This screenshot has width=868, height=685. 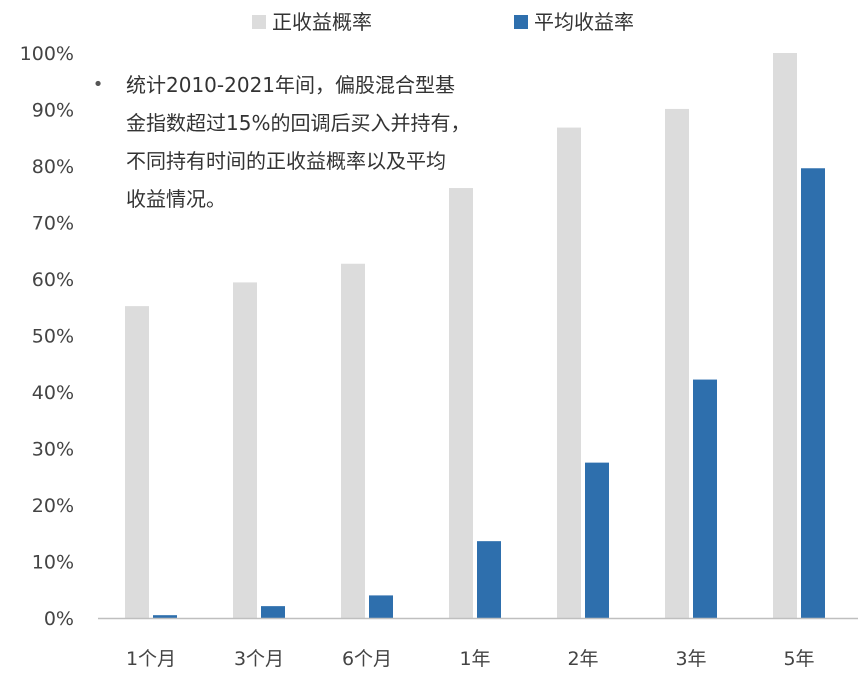 I want to click on y-axis: 0% 10% 20% 30% 40% 50% 60% 70% 80% 90% 100%, so click(x=47, y=336).